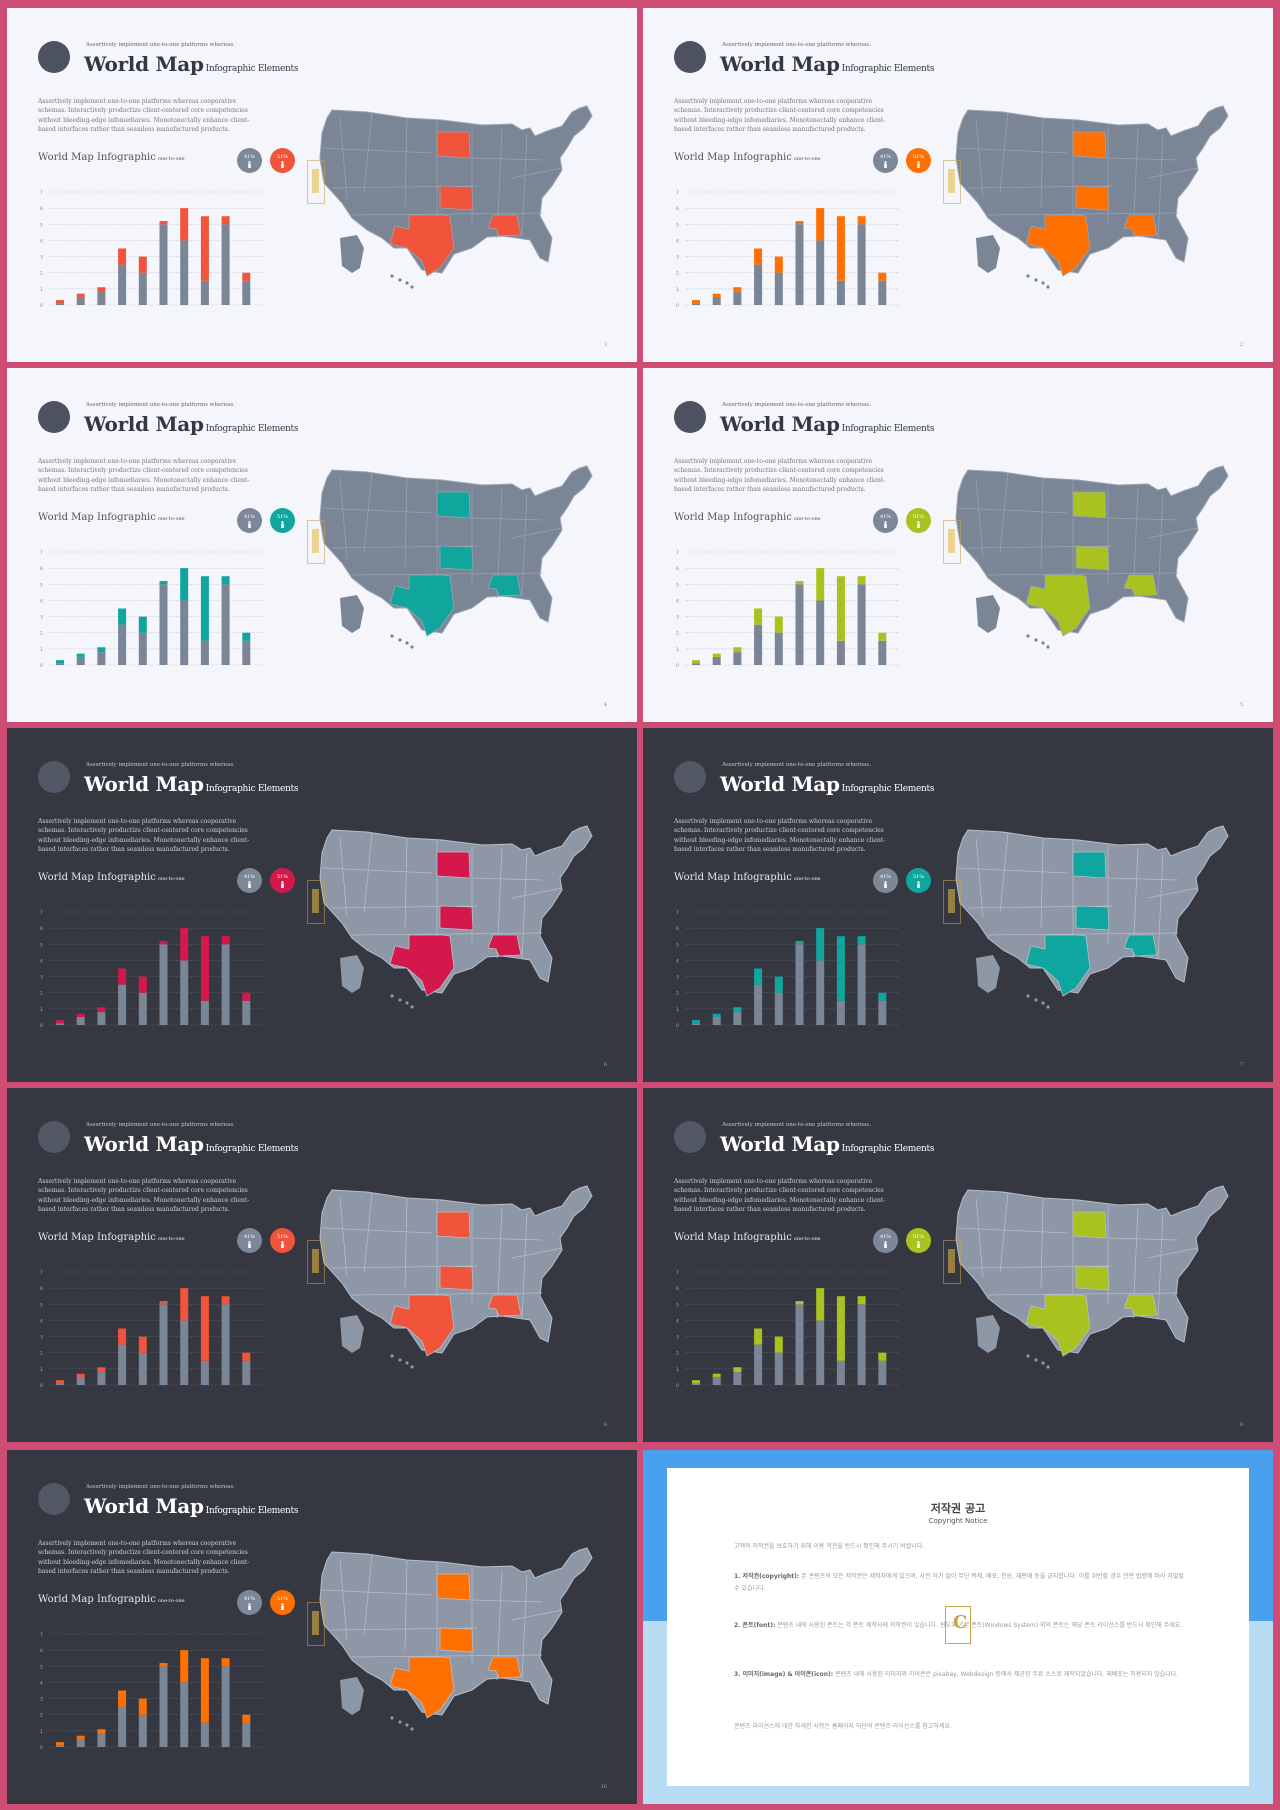 The height and width of the screenshot is (1810, 1280). Describe the element at coordinates (690, 57) in the screenshot. I see `title-circle-decoration` at that location.